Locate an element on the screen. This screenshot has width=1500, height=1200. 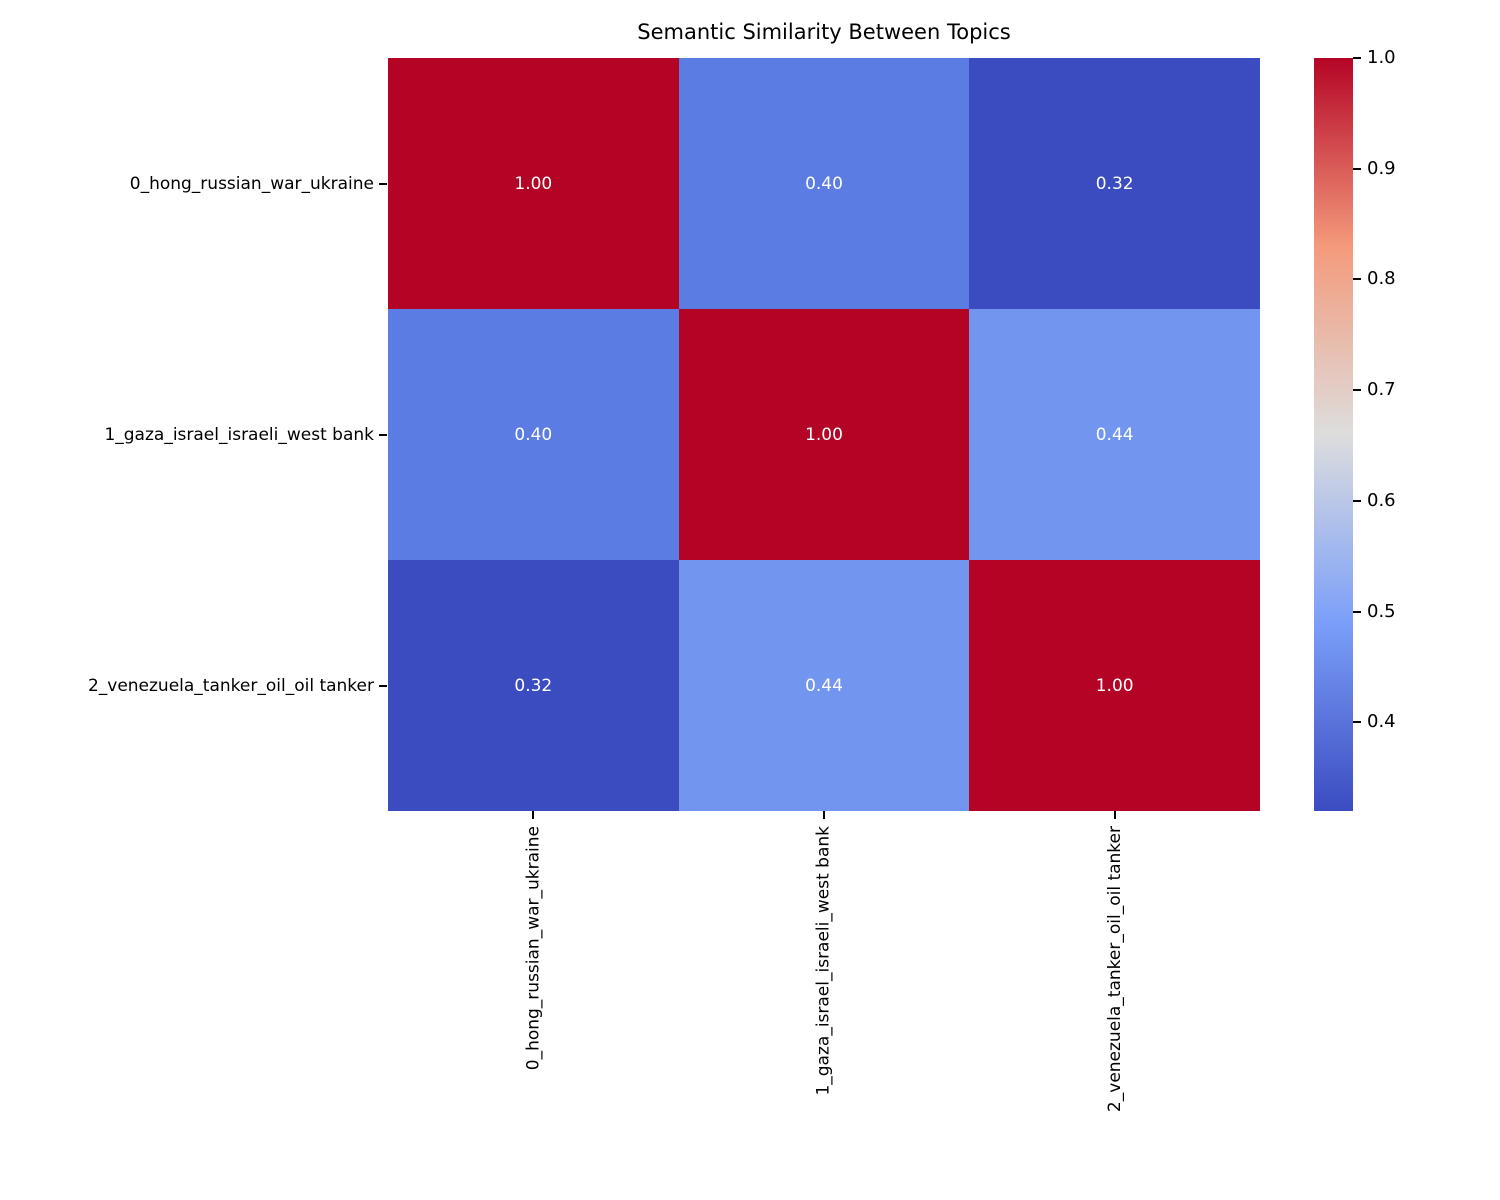
colorbar-tick-label-5: 0.5 is located at coordinates (1381, 611).